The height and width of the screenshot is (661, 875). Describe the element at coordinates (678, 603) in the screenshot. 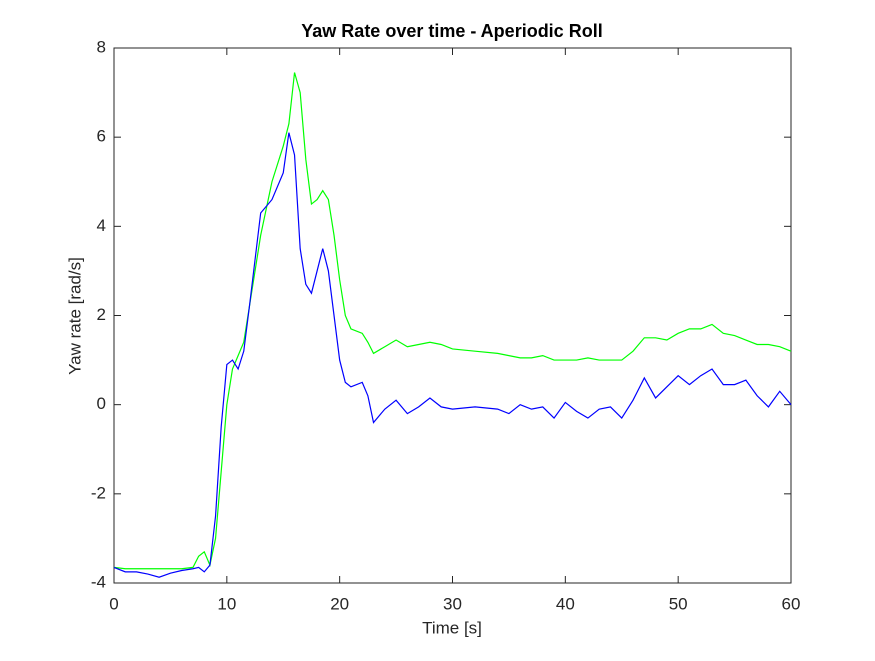

I see `x-tick-label: 50` at that location.